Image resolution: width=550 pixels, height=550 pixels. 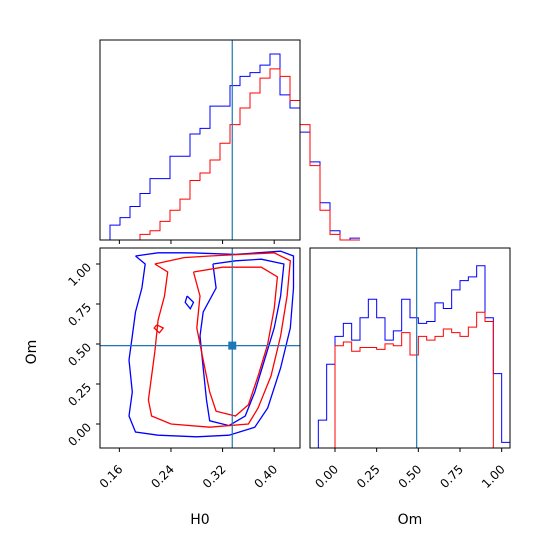 I want to click on om-xtick-label-1: 0.25, so click(x=368, y=476).